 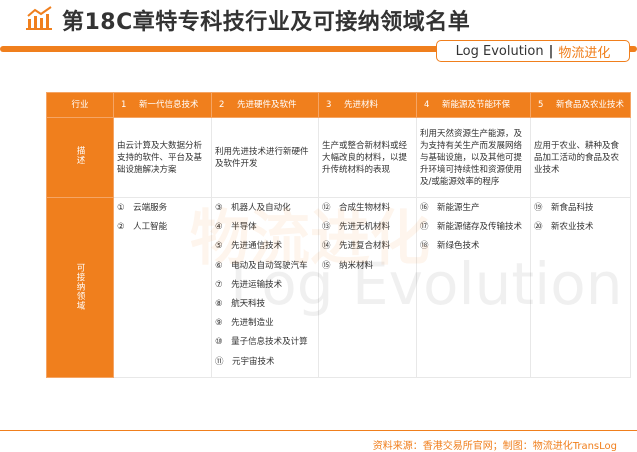 I want to click on industry-label: 行业, so click(x=80, y=105).